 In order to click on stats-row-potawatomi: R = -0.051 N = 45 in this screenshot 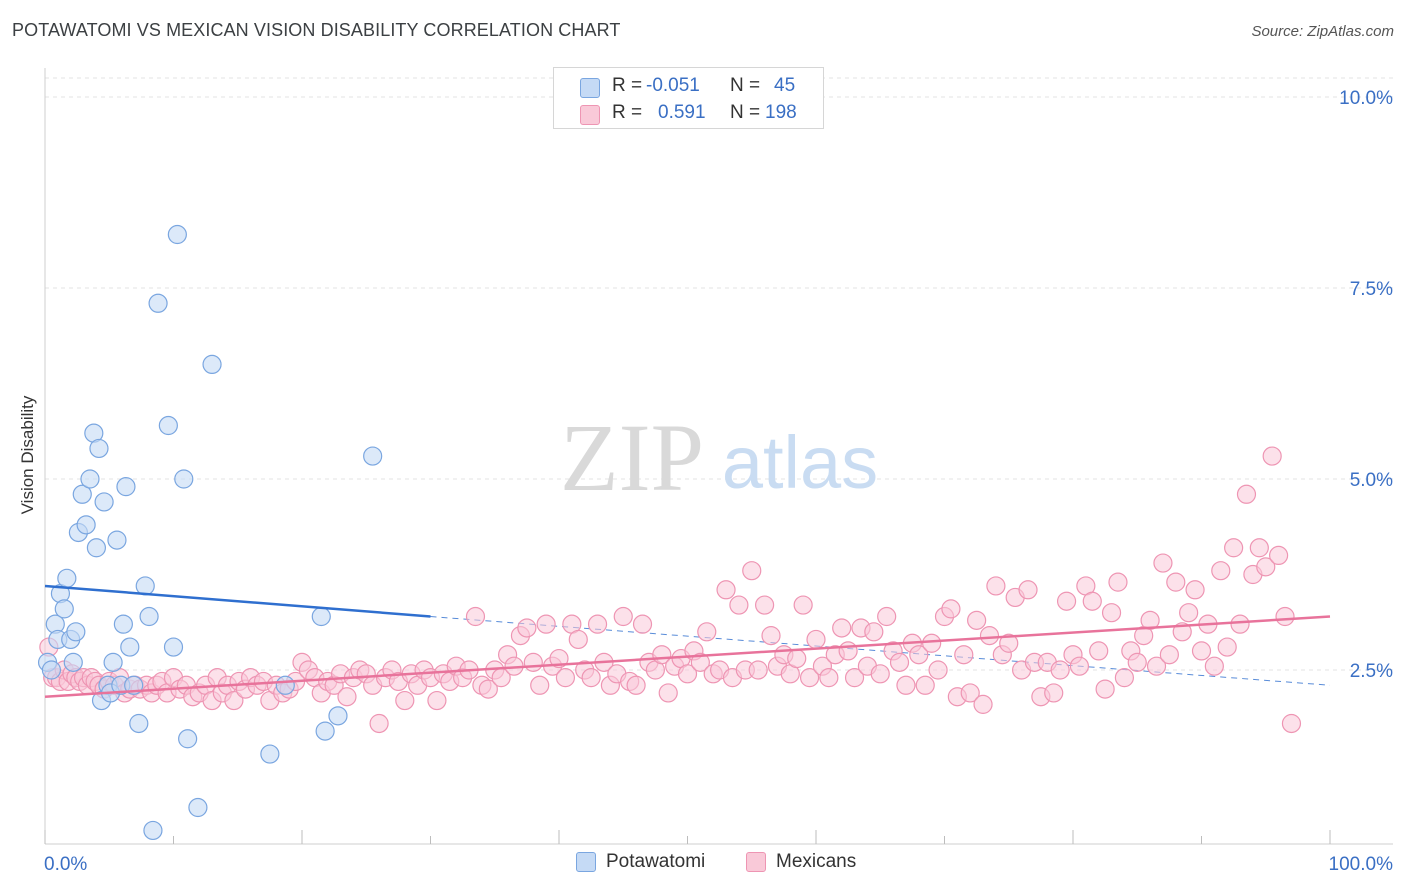, I will do `click(689, 87)`.